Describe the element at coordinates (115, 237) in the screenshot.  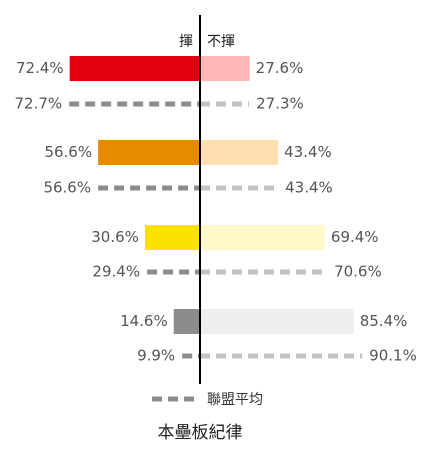
I see `swing-value-label-3: 30.6%` at that location.